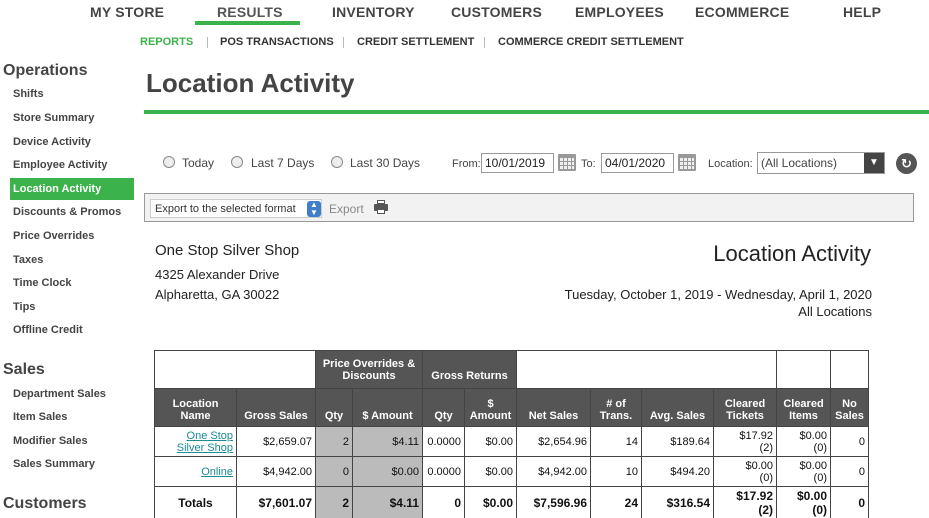 The width and height of the screenshot is (929, 518). Describe the element at coordinates (835, 311) in the screenshot. I see `report-locations: All Locations` at that location.